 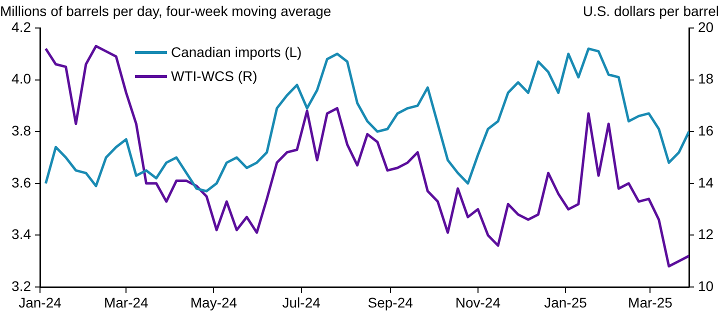 What do you see at coordinates (236, 52) in the screenshot?
I see `legend-label: Canadian imports (L)` at bounding box center [236, 52].